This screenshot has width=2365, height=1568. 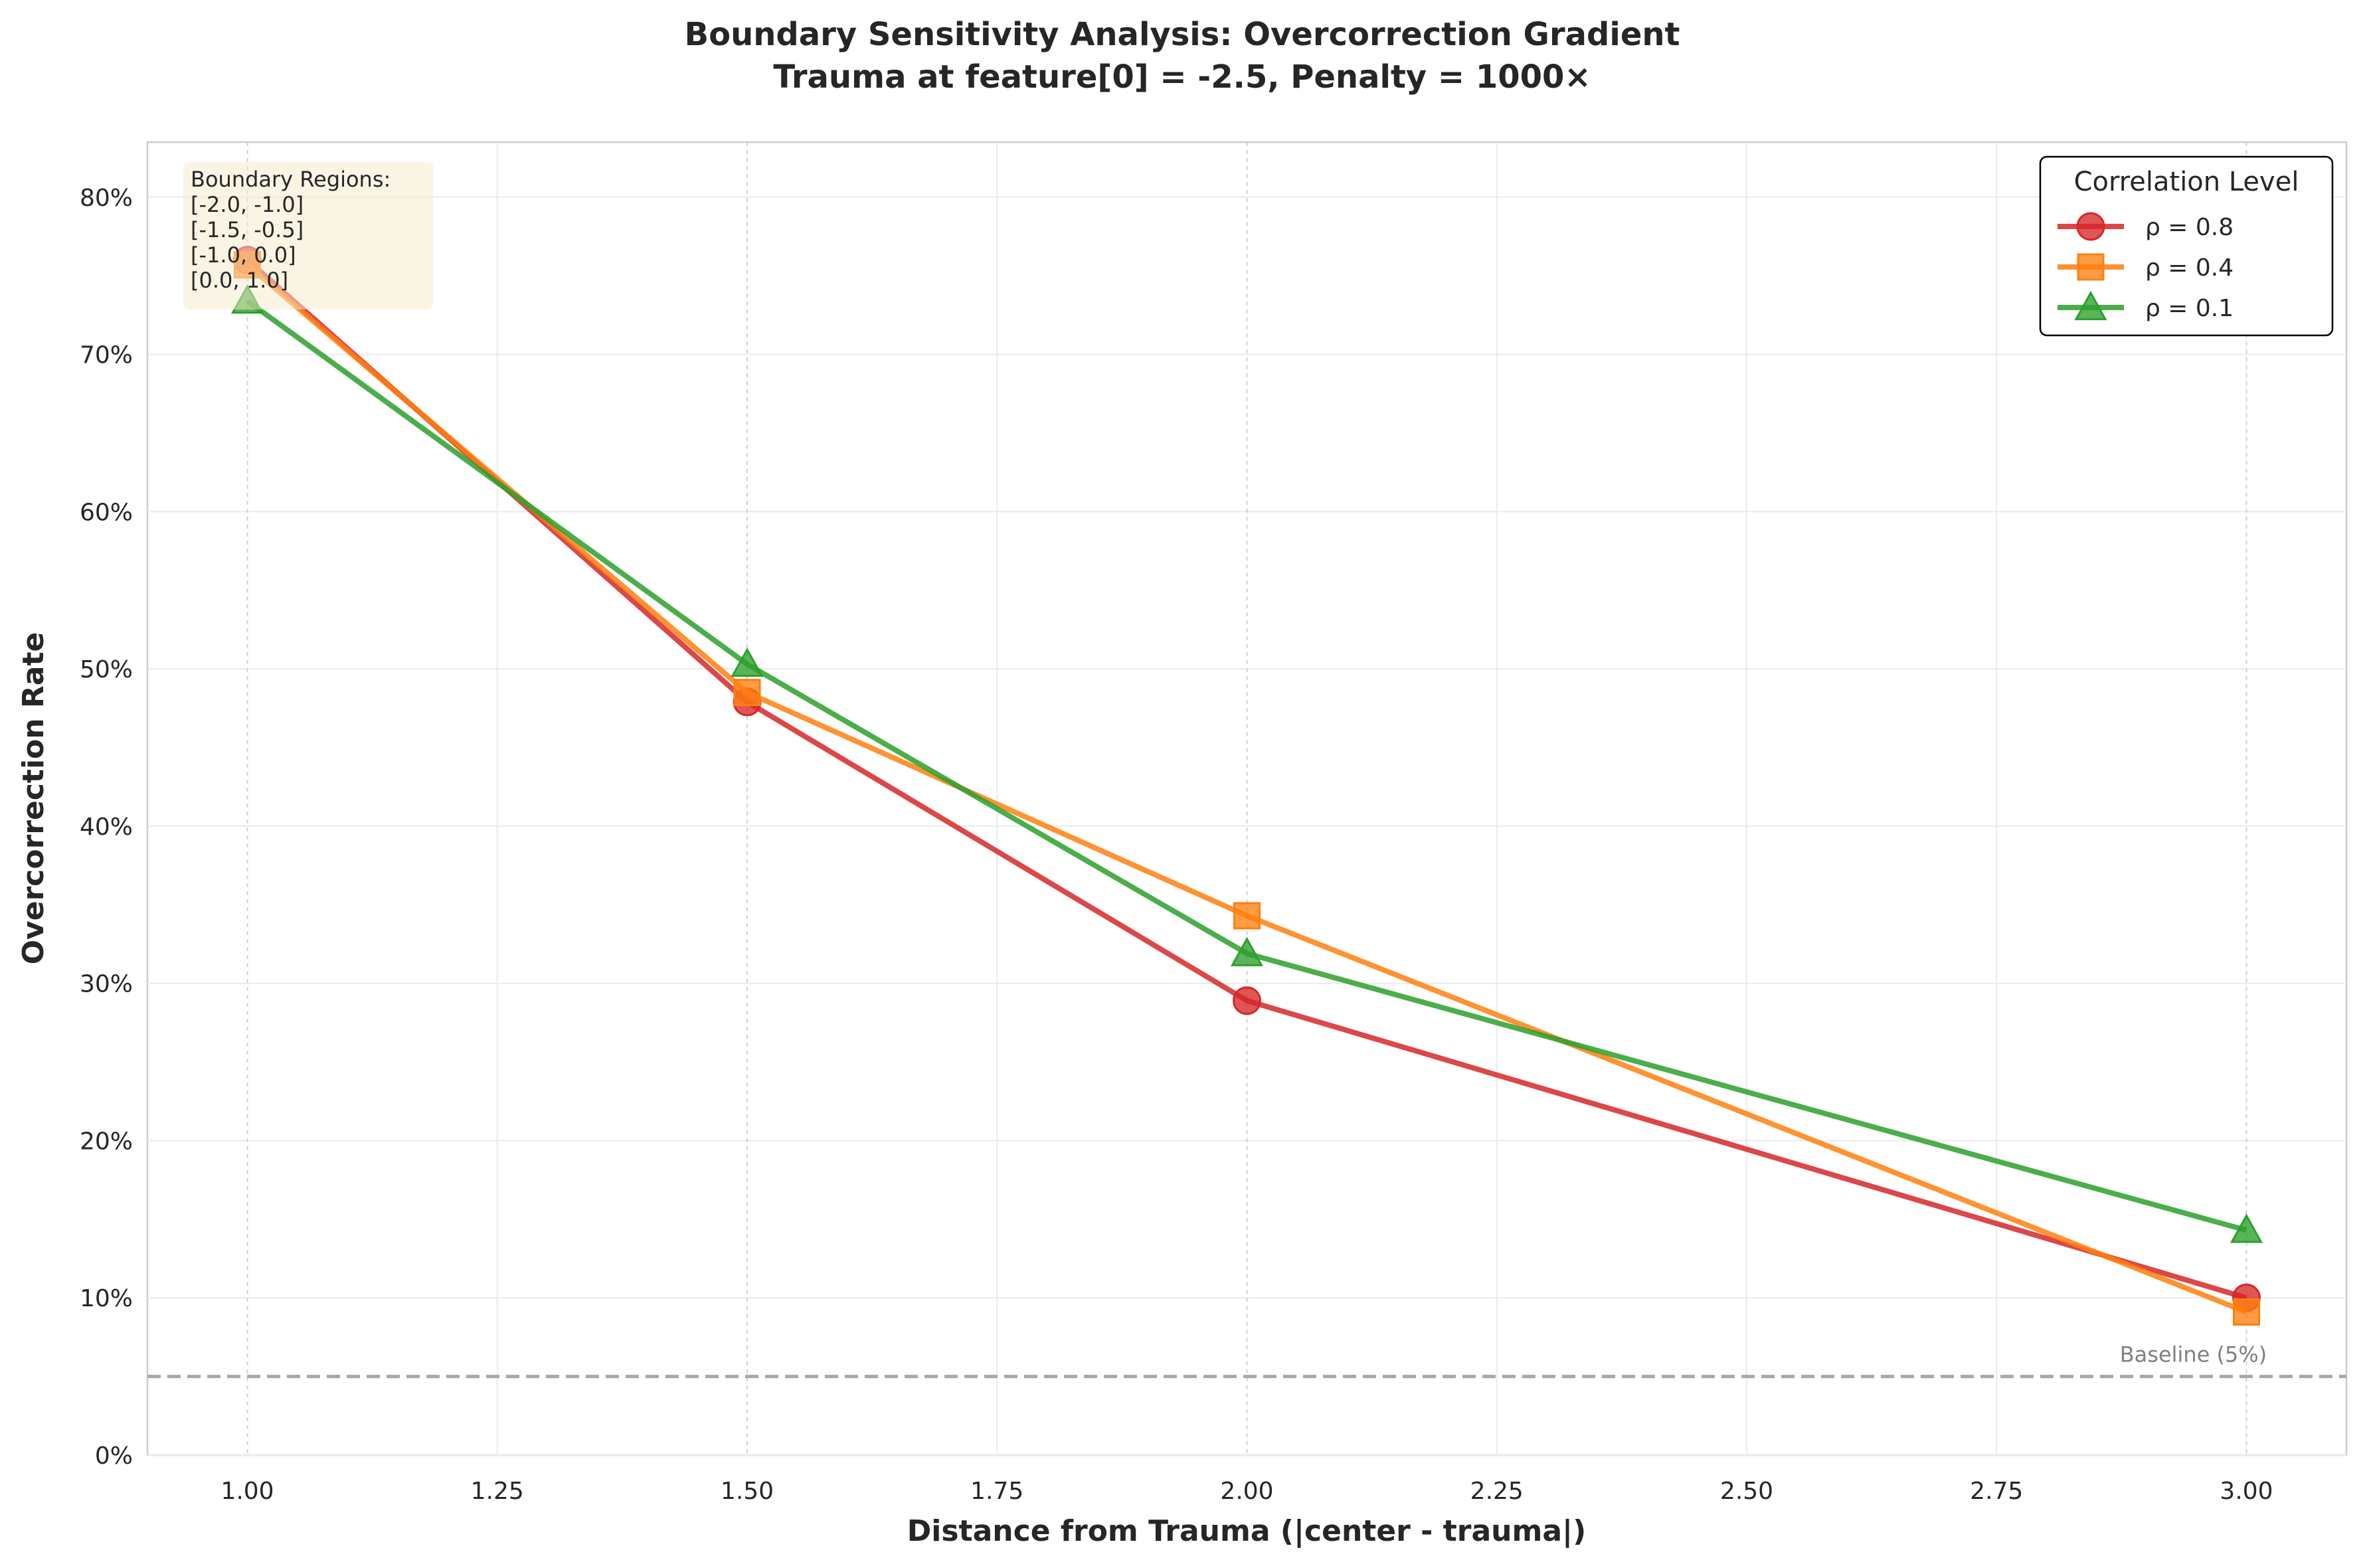 What do you see at coordinates (1996, 1491) in the screenshot?
I see `x-tick-label: 2.75` at bounding box center [1996, 1491].